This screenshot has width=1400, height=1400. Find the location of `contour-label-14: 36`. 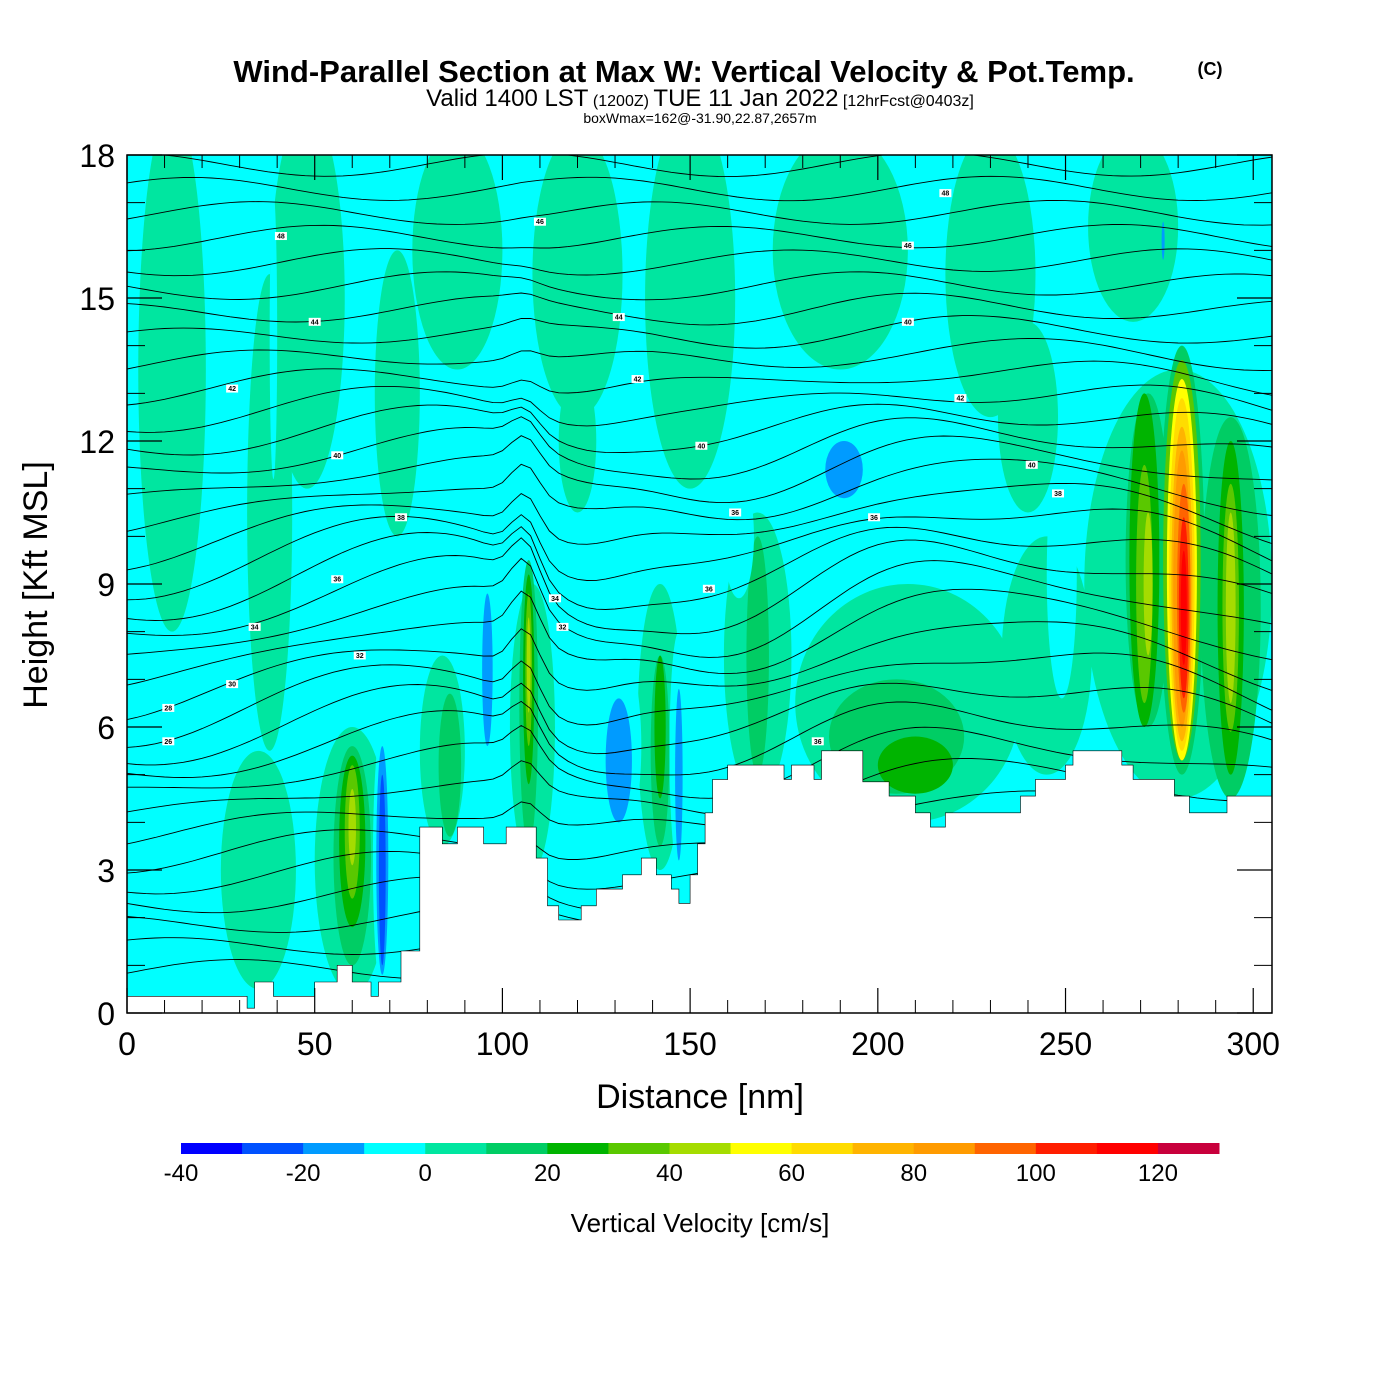

contour-label-14: 36 is located at coordinates (735, 513).